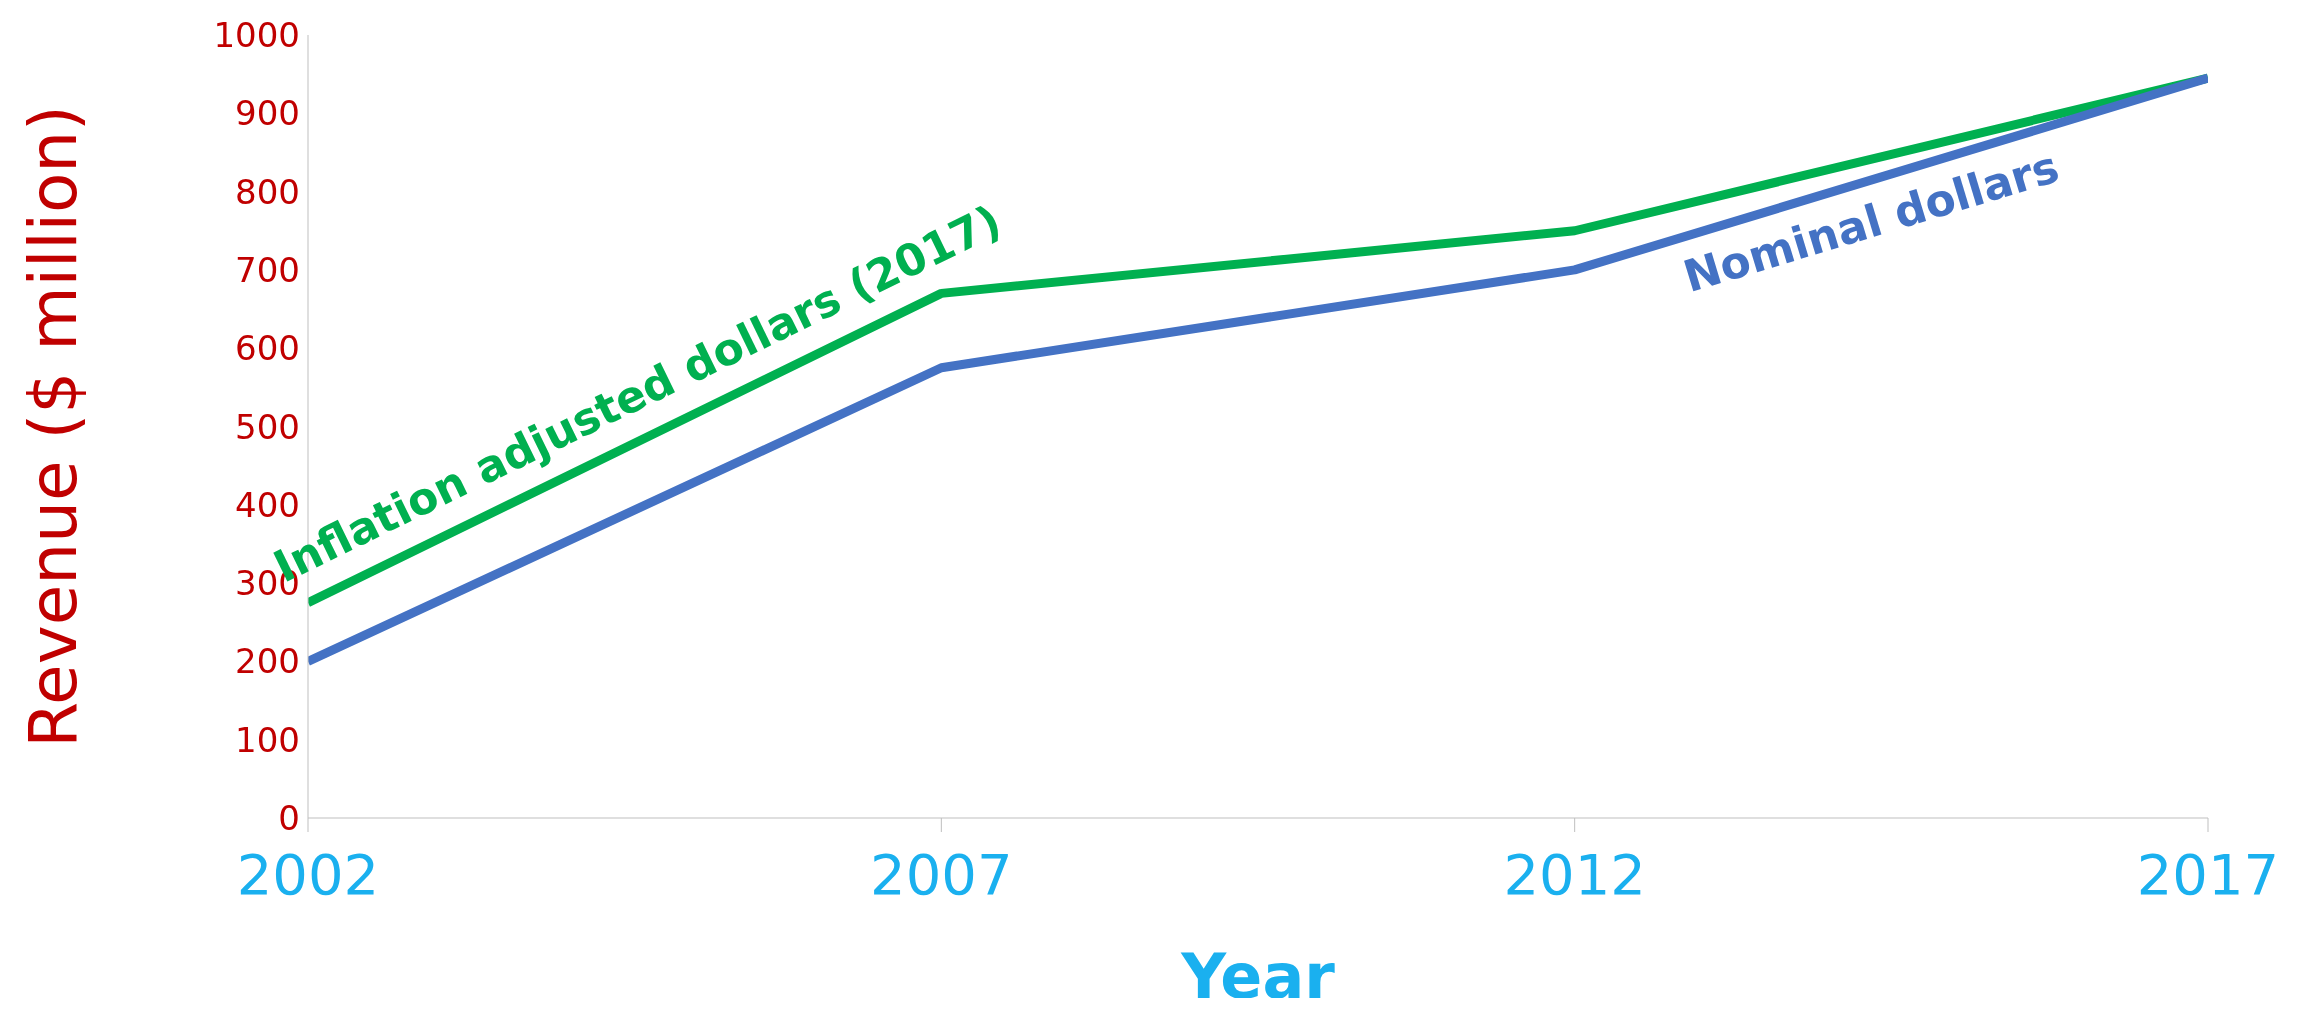 The width and height of the screenshot is (2323, 1016). What do you see at coordinates (289, 818) in the screenshot?
I see `y-tick-label: 0` at bounding box center [289, 818].